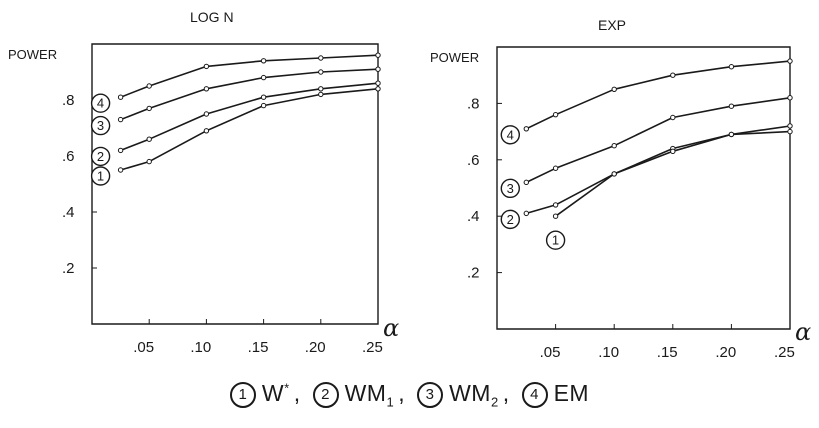 The width and height of the screenshot is (819, 428). Describe the element at coordinates (494, 402) in the screenshot. I see `legend-subscript: 2` at that location.